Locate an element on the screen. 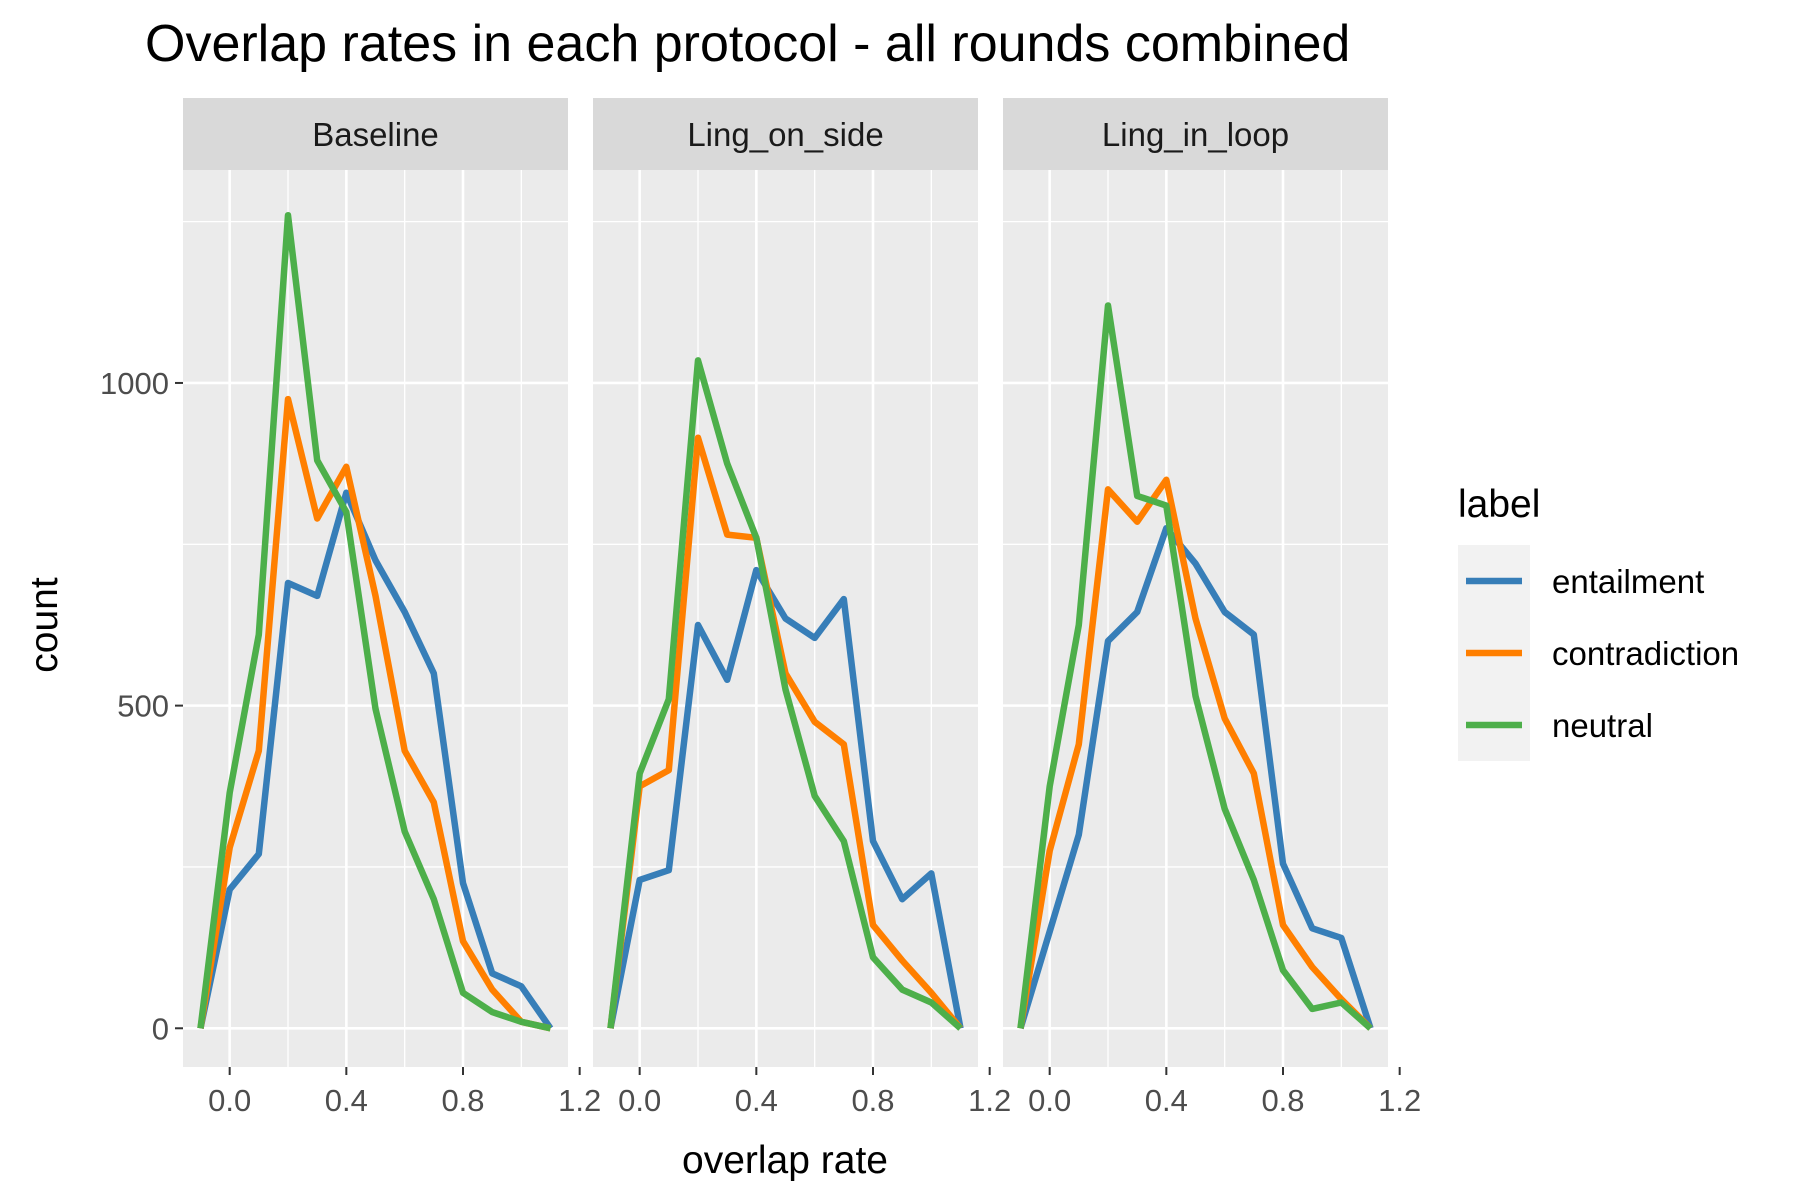 The height and width of the screenshot is (1200, 1800). y-axis-title: count is located at coordinates (44, 625).